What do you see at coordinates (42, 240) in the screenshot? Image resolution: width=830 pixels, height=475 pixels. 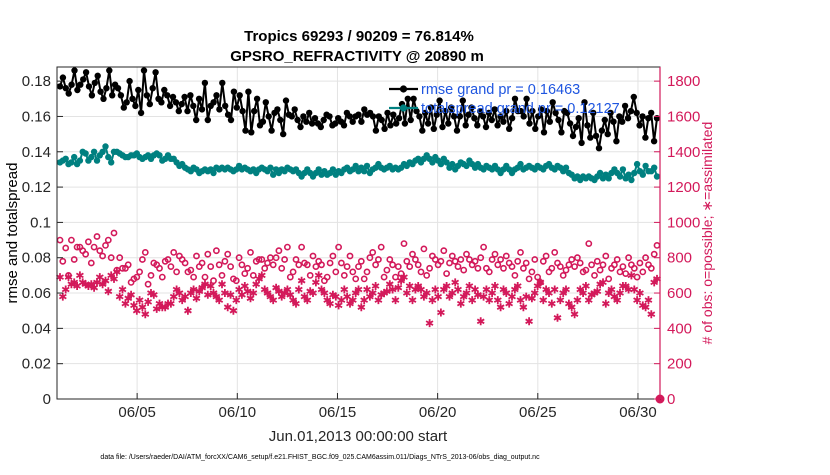 I see `y-axis-left: 0 0.02 0.04 0.06 0.08 0.1 0.12 0.14 0.16 0.18` at bounding box center [42, 240].